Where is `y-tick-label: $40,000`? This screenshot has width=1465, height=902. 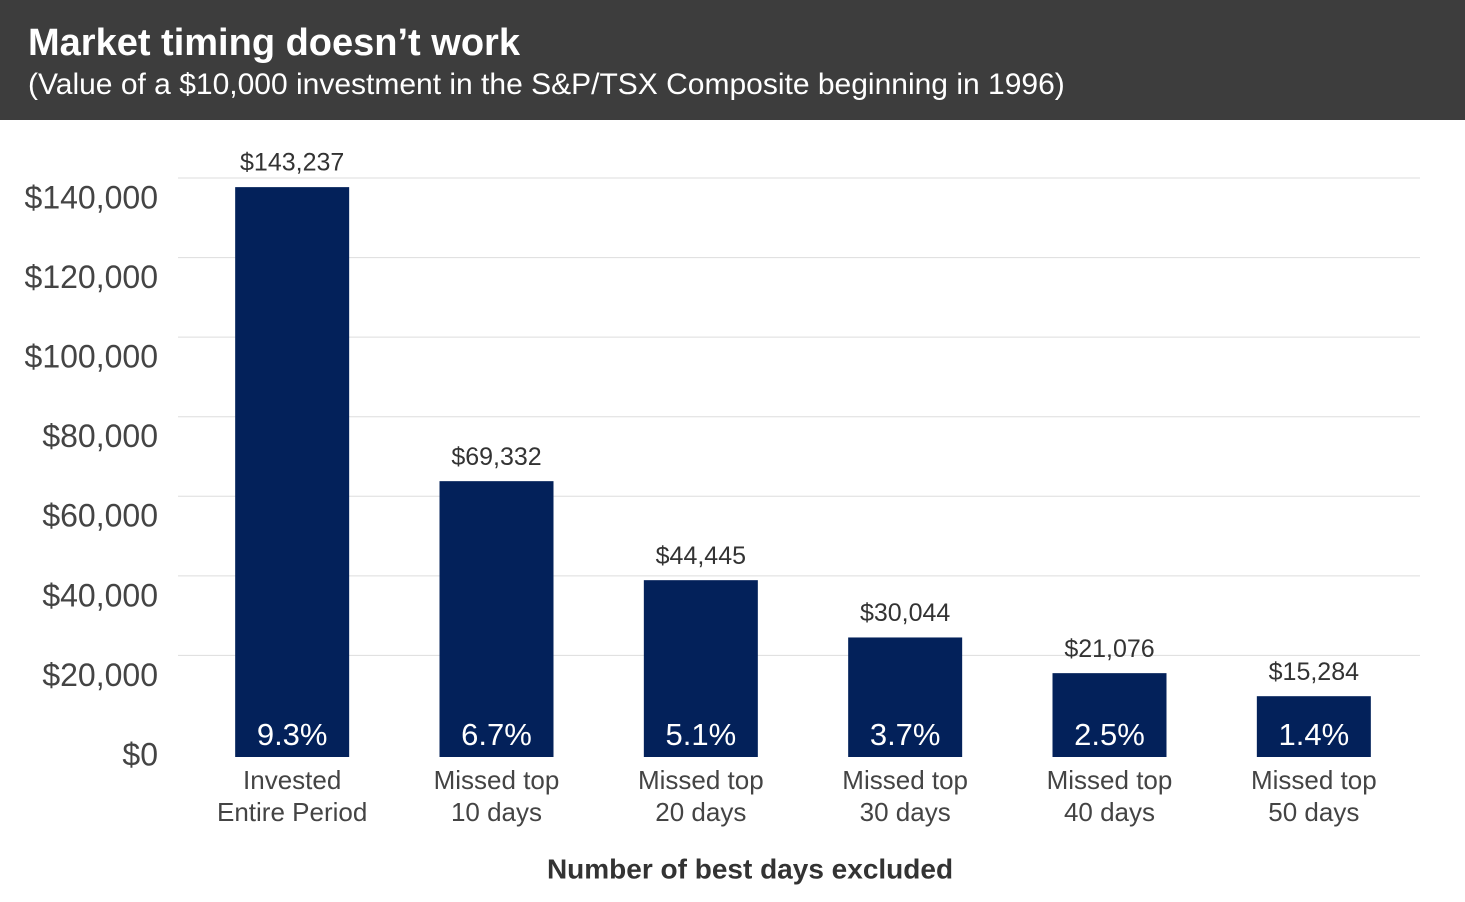
y-tick-label: $40,000 is located at coordinates (100, 595).